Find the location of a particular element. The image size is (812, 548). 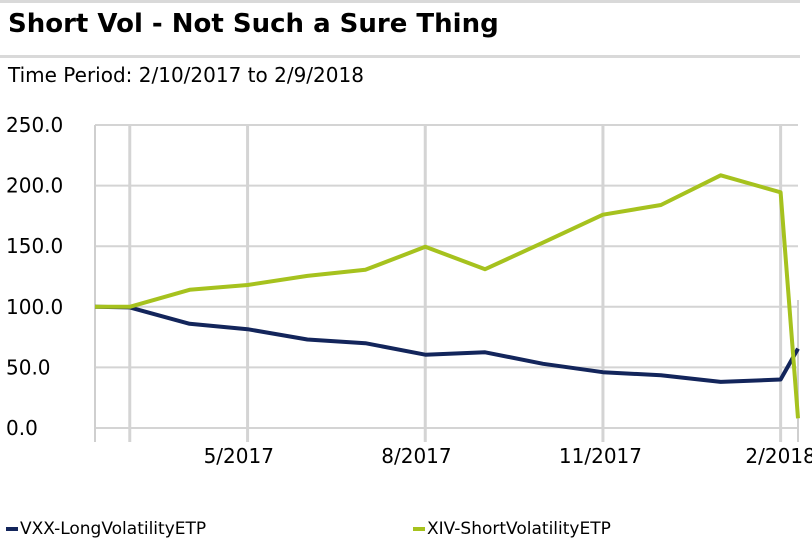

x-tick-label: 2/2018 is located at coordinates (778, 456).